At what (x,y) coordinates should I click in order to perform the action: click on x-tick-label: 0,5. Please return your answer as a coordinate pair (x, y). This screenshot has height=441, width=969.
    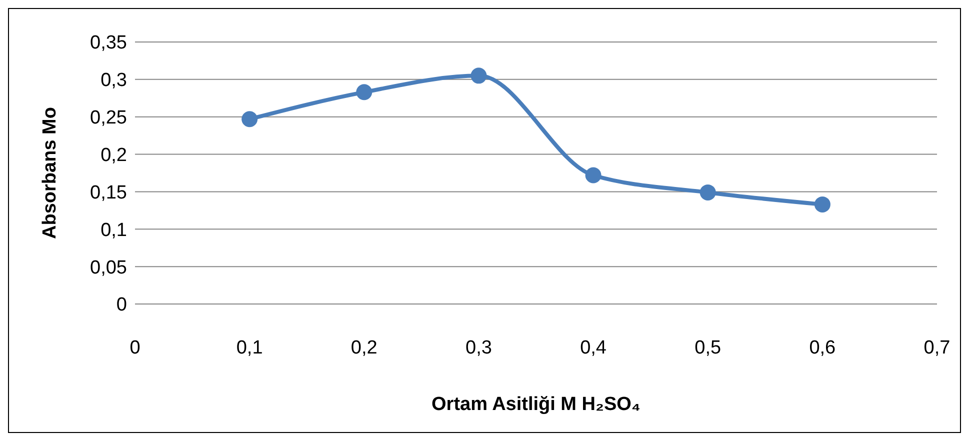
    Looking at the image, I should click on (708, 347).